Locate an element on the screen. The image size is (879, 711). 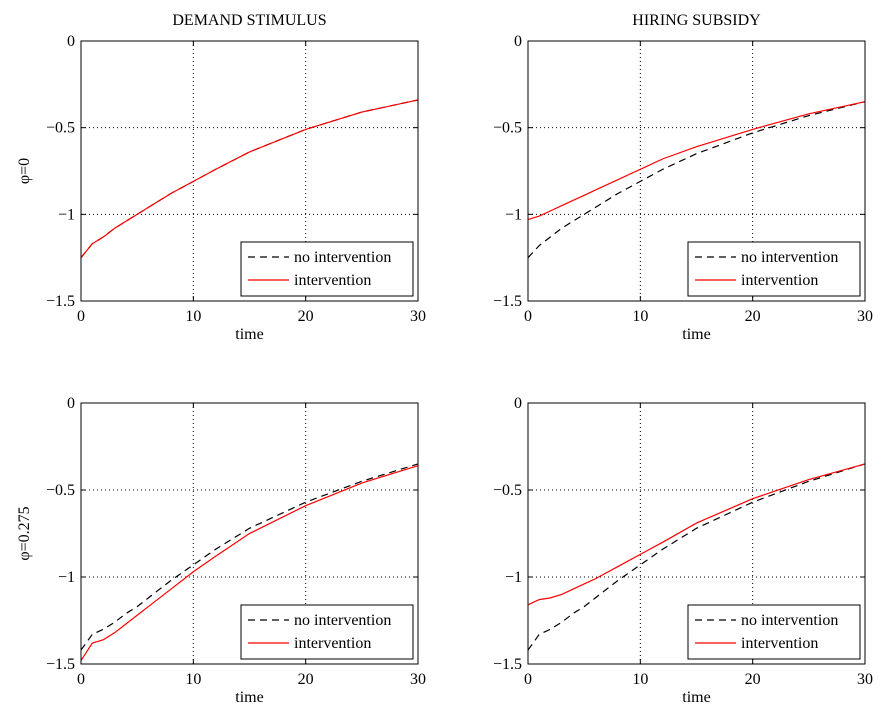
y-axis-label: φ=0.275 is located at coordinates (24, 533).